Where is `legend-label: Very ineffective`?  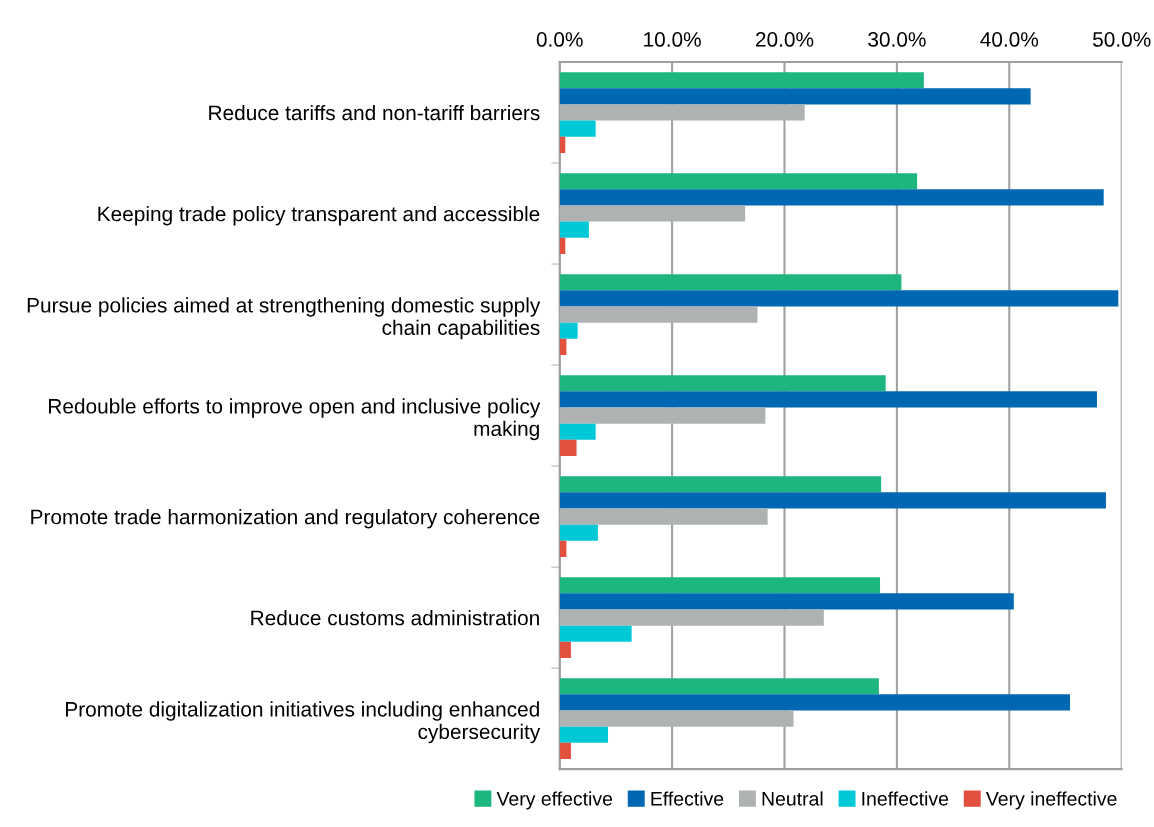
legend-label: Very ineffective is located at coordinates (1051, 800).